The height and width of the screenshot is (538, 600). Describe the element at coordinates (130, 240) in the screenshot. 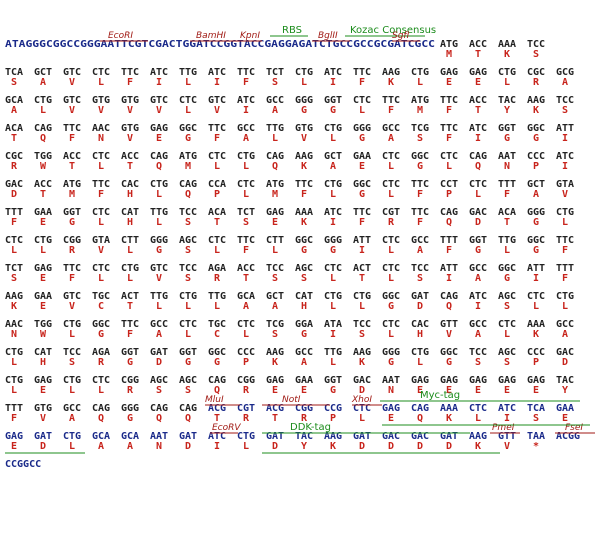

I see `codon: CTT` at that location.